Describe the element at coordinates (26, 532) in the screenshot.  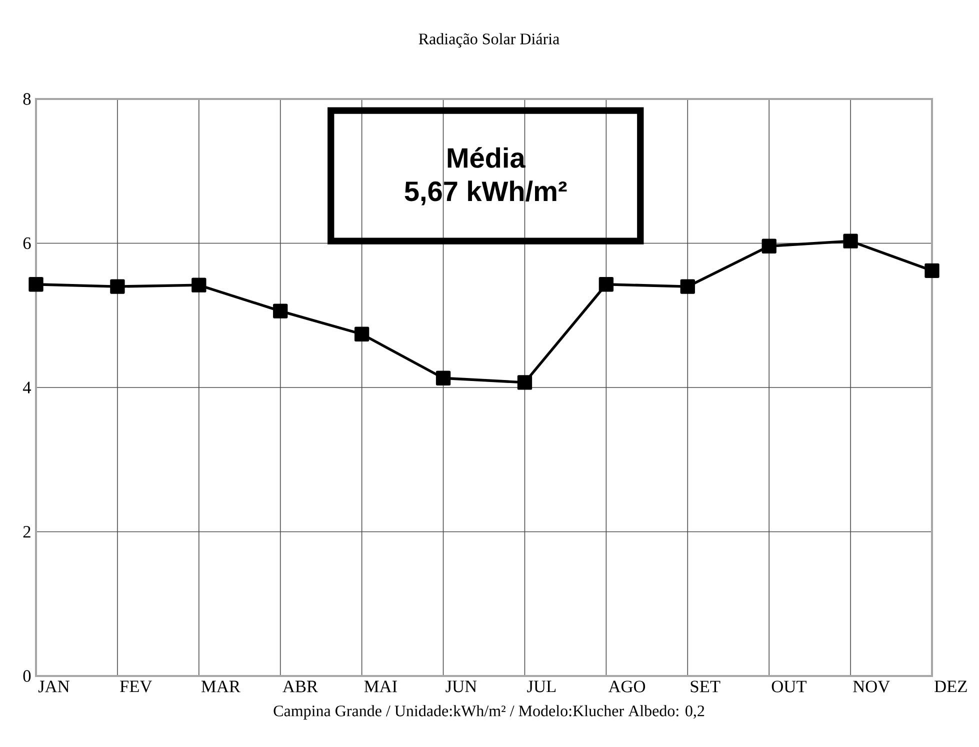
I see `y-tick-label: 2` at that location.